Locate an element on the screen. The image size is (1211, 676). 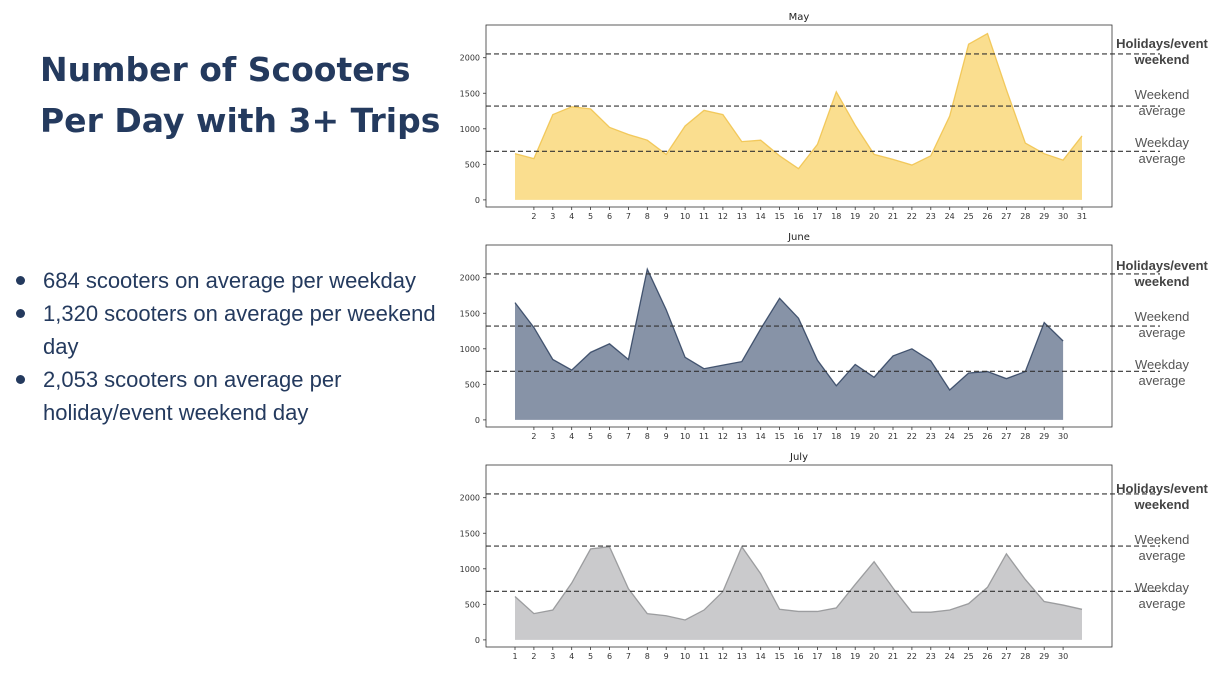
x-tick-label: 1 is located at coordinates (514, 656).